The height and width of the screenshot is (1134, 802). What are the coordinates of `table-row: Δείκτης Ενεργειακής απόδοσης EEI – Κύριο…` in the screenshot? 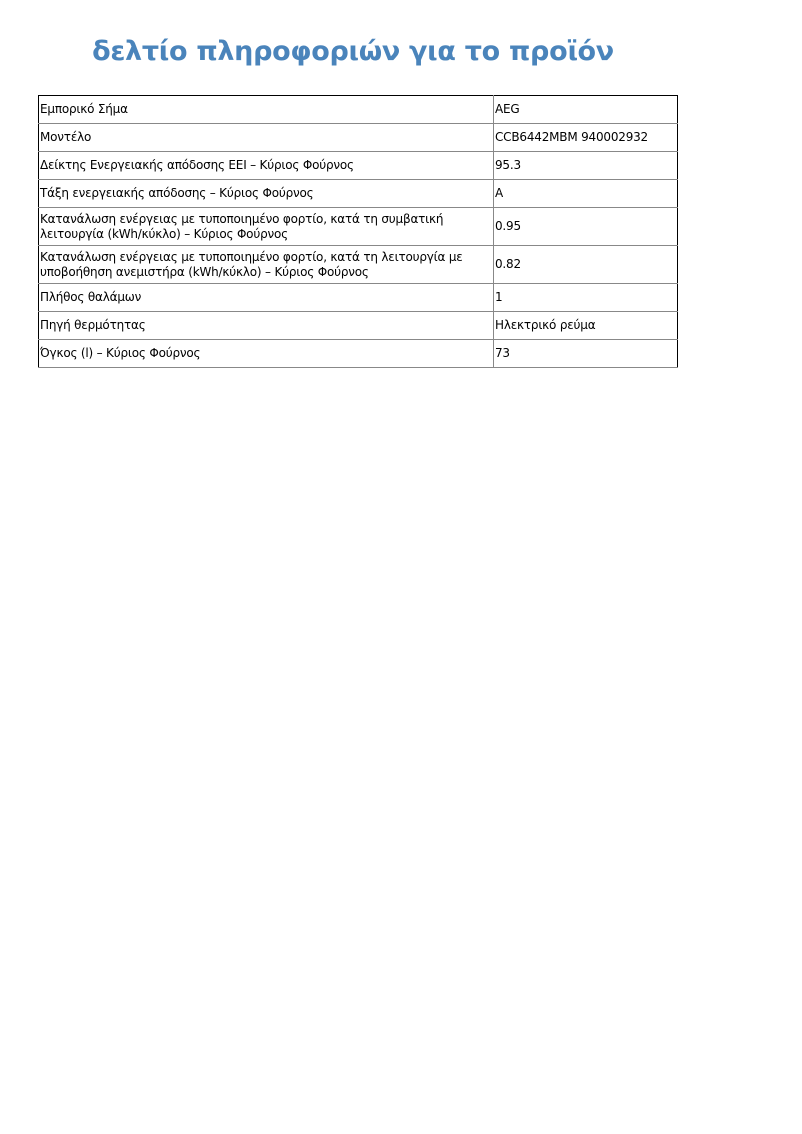 It's located at (358, 165).